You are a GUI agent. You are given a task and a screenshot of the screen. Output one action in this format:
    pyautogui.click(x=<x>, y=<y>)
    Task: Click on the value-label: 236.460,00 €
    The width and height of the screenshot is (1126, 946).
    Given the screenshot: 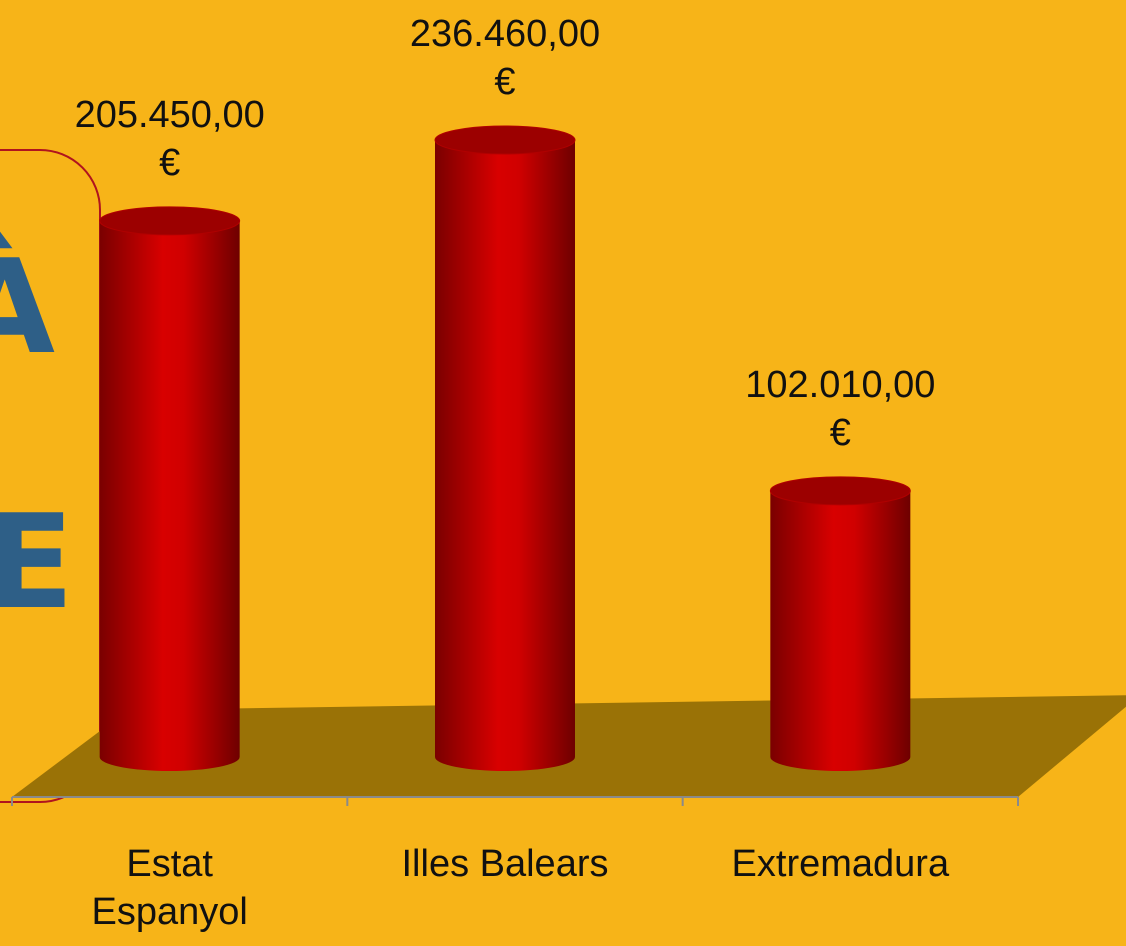 What is the action you would take?
    pyautogui.click(x=505, y=58)
    